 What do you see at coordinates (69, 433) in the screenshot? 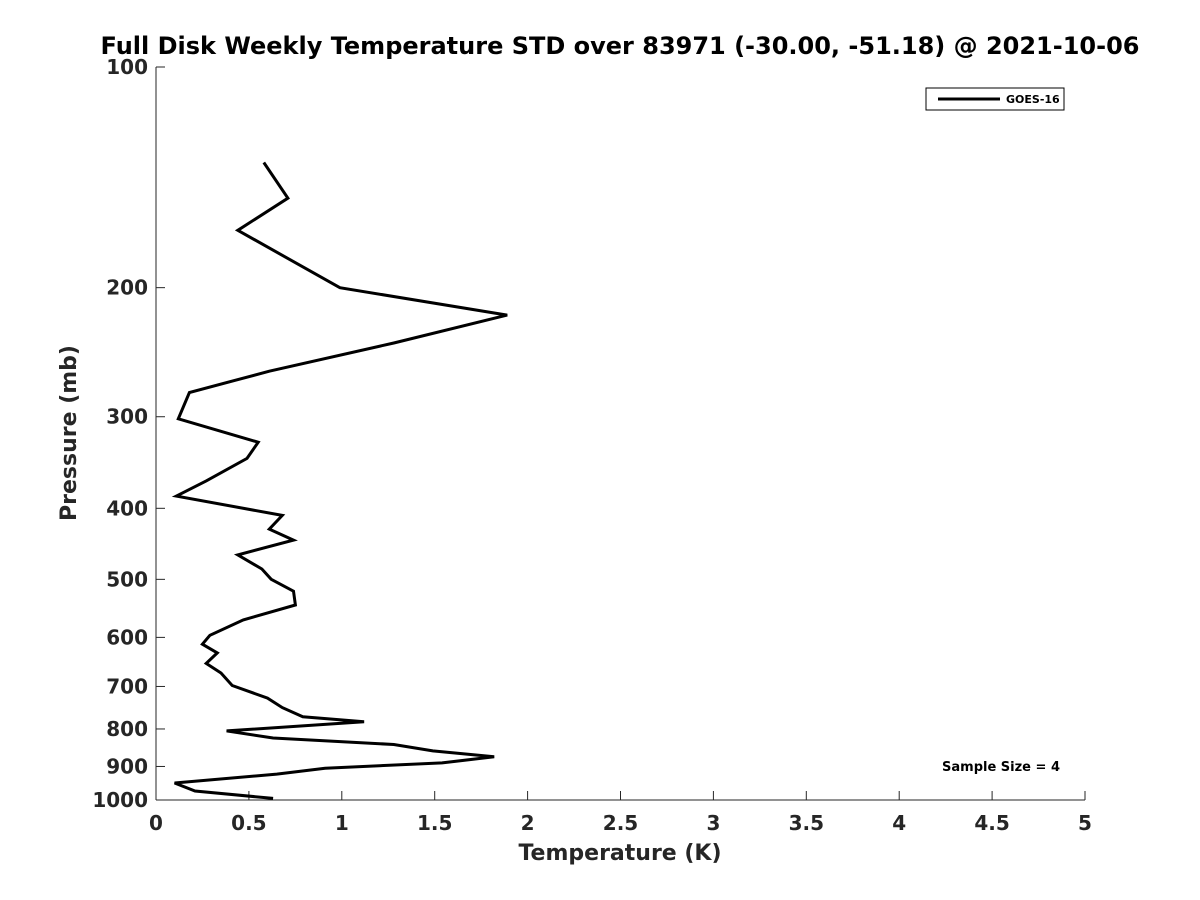
I see `y-axis-label: Pressure (mb)` at bounding box center [69, 433].